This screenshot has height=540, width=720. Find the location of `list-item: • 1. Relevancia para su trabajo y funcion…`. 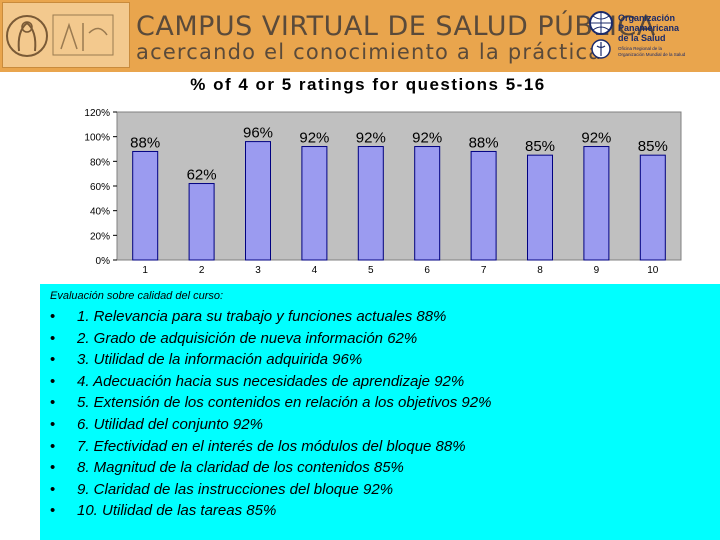

list-item: • 1. Relevancia para su trabajo y funcion… is located at coordinates (270, 317).